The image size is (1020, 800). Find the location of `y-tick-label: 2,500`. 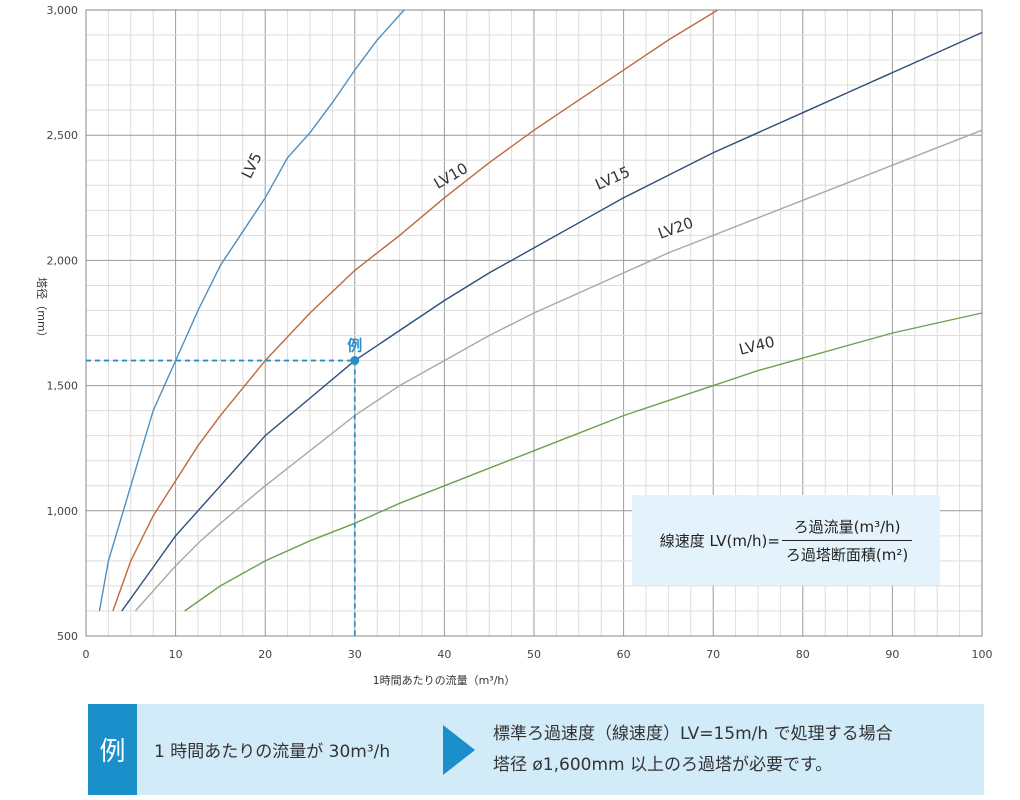

y-tick-label: 2,500 is located at coordinates (63, 135).